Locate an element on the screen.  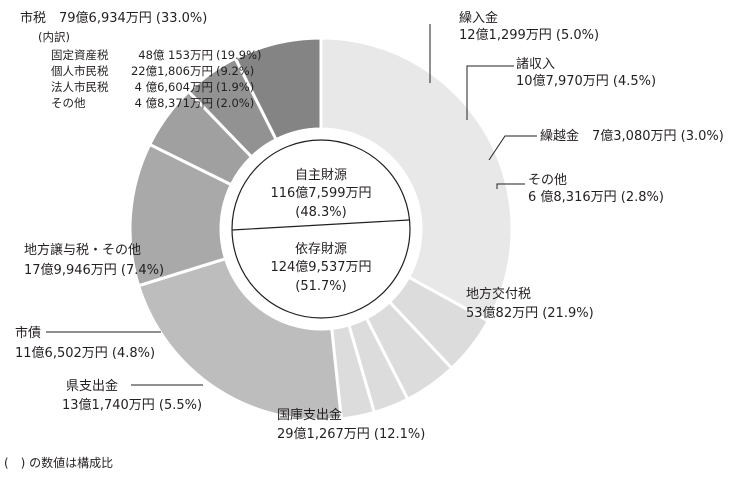
tax-breakdown-amount: 4 億6,604万円 is located at coordinates (174, 87).